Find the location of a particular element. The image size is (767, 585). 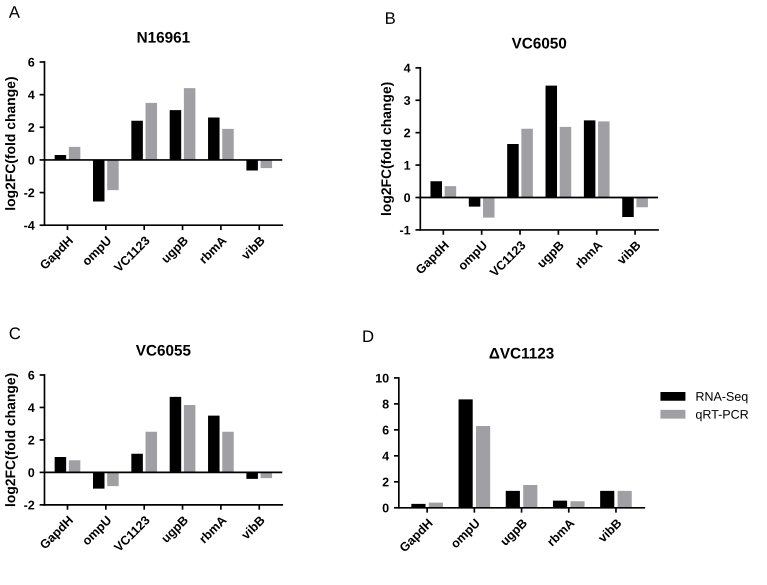

chart-title: VC6055 is located at coordinates (163, 350).